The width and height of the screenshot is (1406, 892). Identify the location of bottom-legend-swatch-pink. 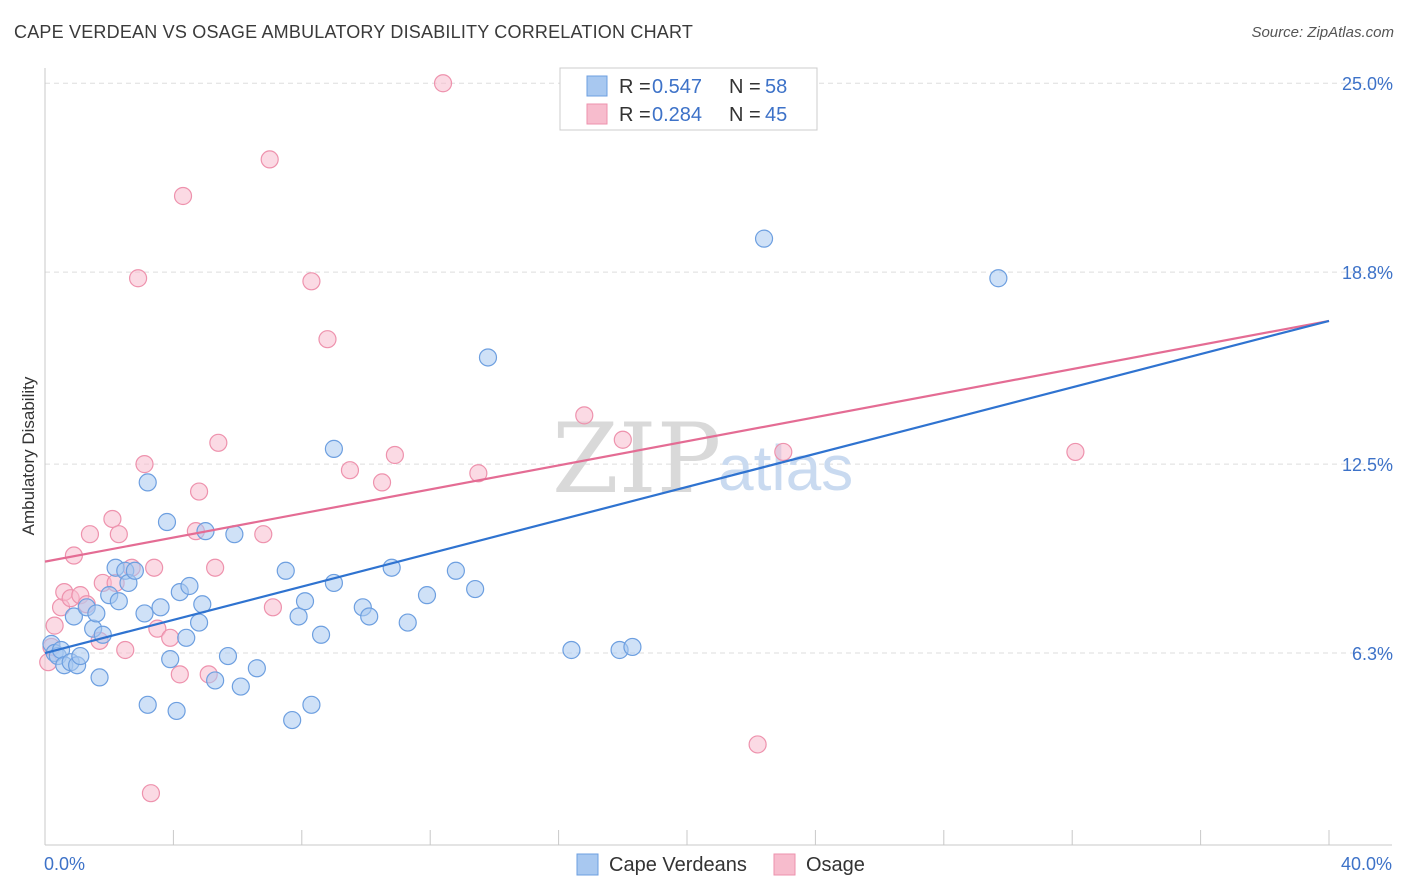
(784, 864).